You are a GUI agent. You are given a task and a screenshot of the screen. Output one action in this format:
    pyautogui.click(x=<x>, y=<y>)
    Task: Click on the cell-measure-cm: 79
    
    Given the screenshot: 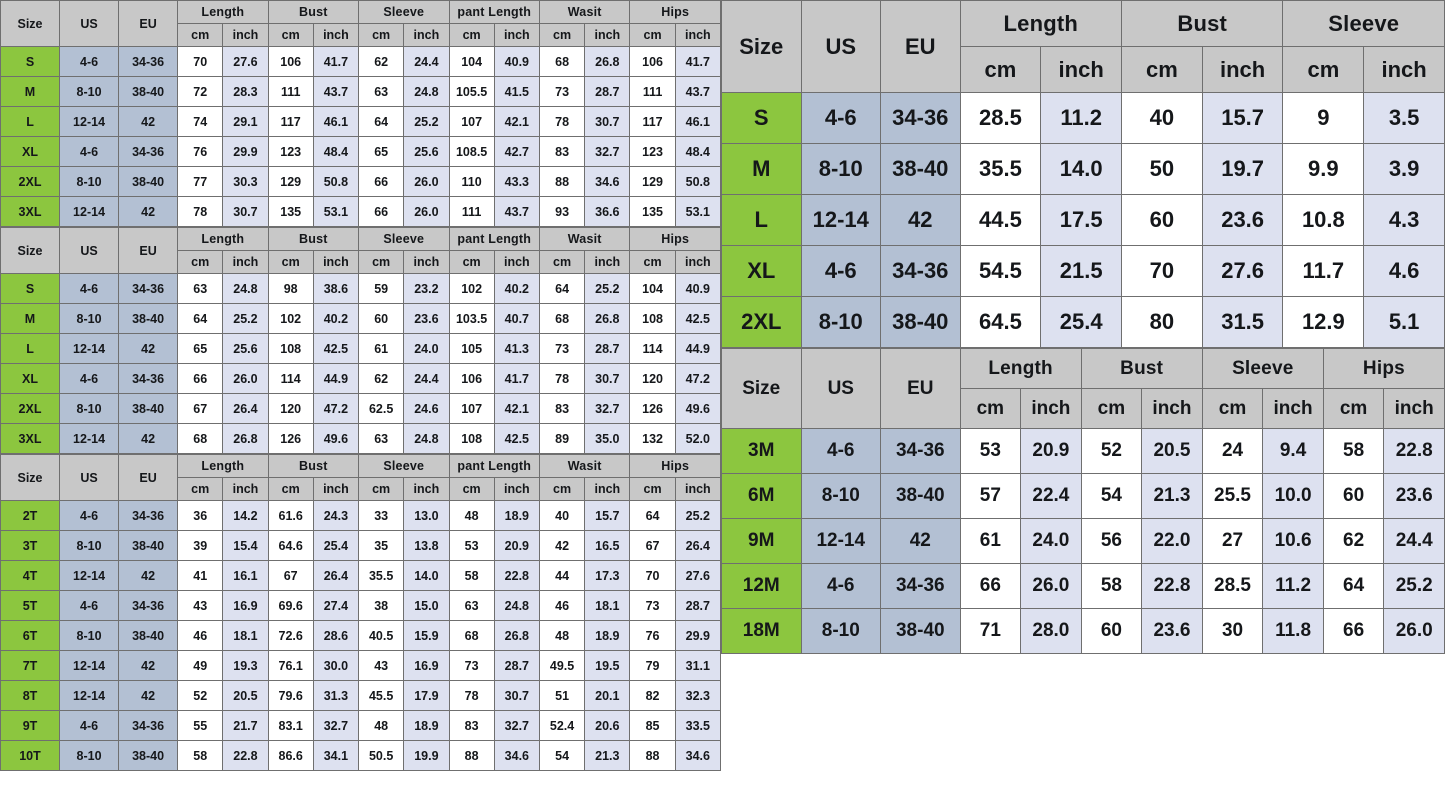 What is the action you would take?
    pyautogui.click(x=652, y=665)
    